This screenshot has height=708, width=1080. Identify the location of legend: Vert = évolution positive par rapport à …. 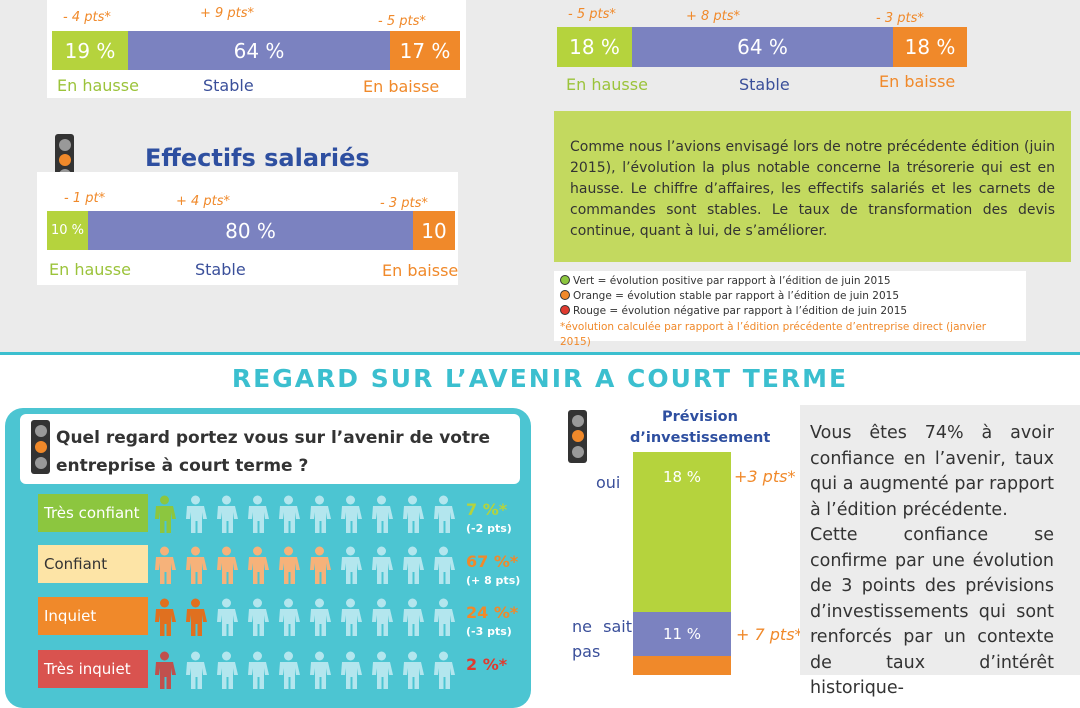
(790, 309).